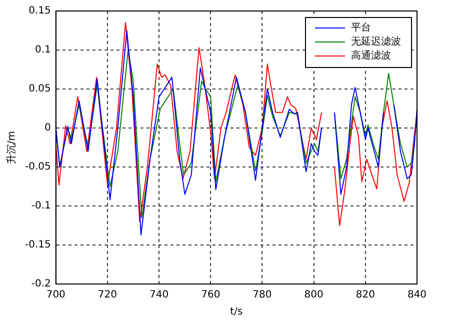 The width and height of the screenshot is (455, 320). Describe the element at coordinates (361, 28) in the screenshot. I see `legend-label: 平台` at that location.